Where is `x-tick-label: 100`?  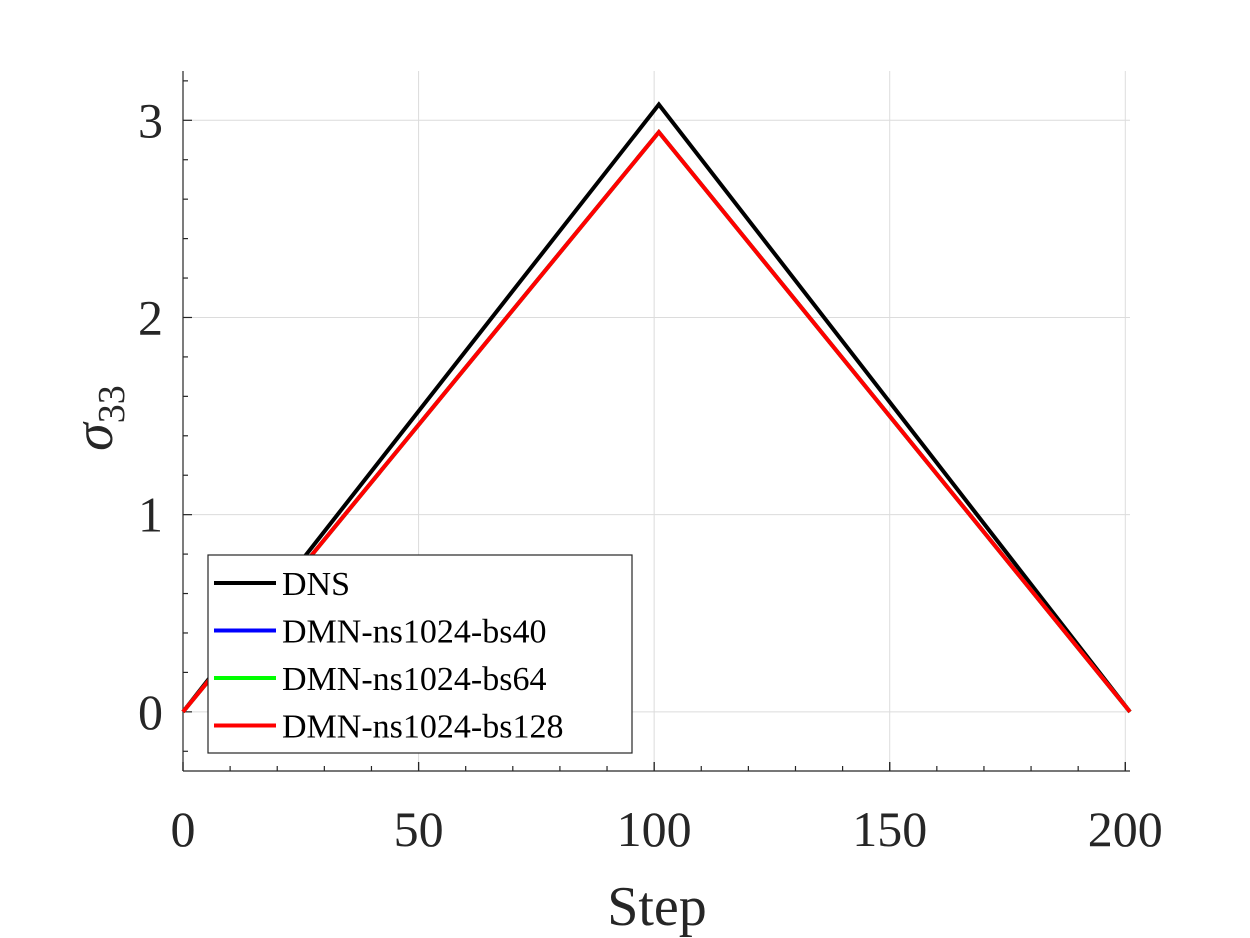
x-tick-label: 100 is located at coordinates (654, 829).